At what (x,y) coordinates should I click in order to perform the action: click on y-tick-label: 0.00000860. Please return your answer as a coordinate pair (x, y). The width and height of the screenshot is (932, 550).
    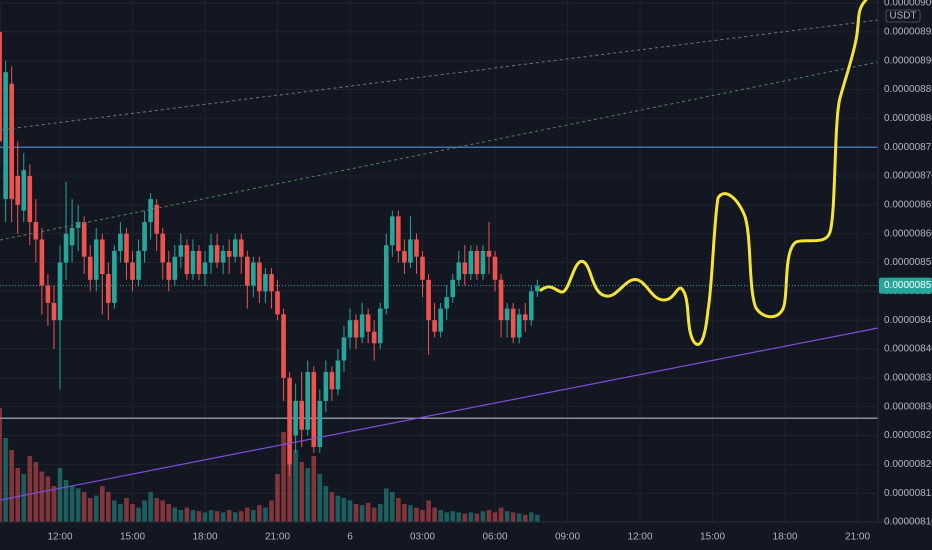
    Looking at the image, I should click on (908, 233).